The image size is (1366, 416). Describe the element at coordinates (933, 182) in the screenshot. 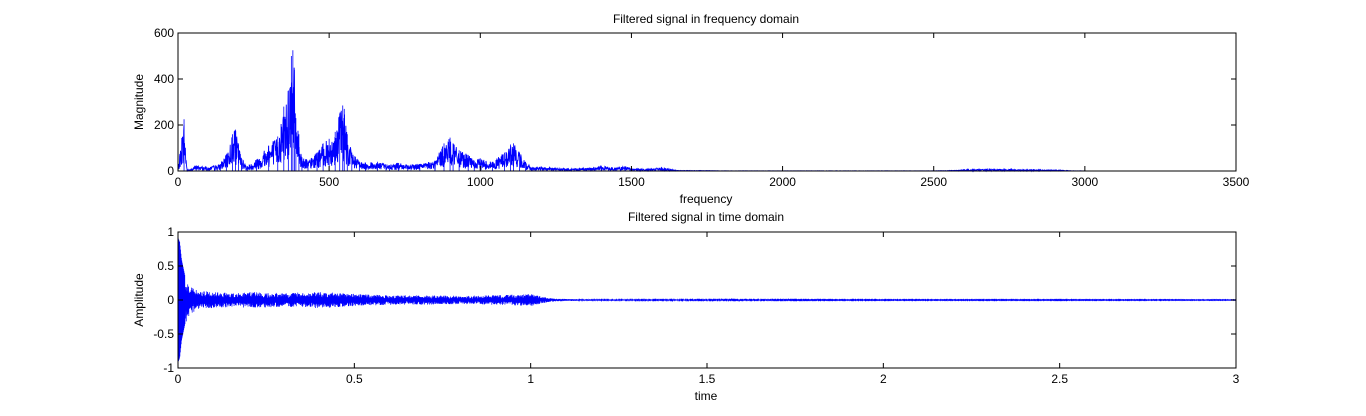

I see `x-tick-label: 2500` at that location.